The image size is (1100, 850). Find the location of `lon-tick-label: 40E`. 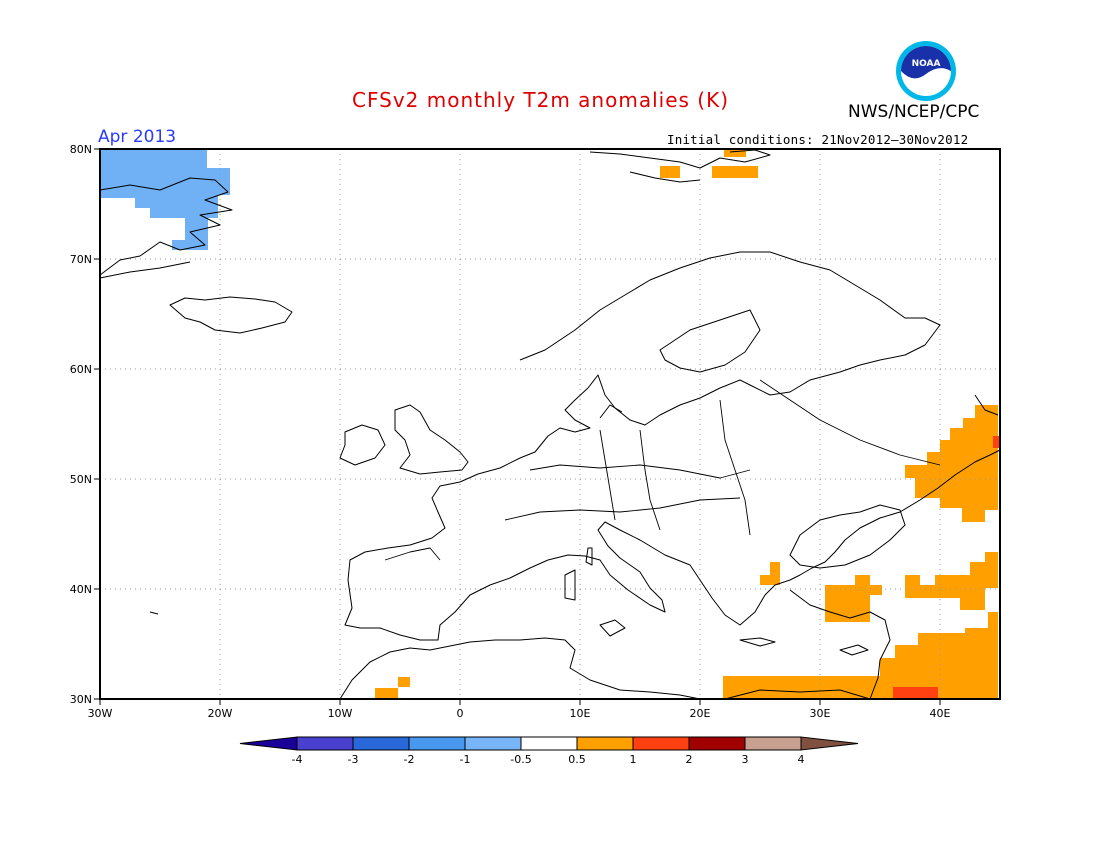

lon-tick-label: 40E is located at coordinates (940, 713).